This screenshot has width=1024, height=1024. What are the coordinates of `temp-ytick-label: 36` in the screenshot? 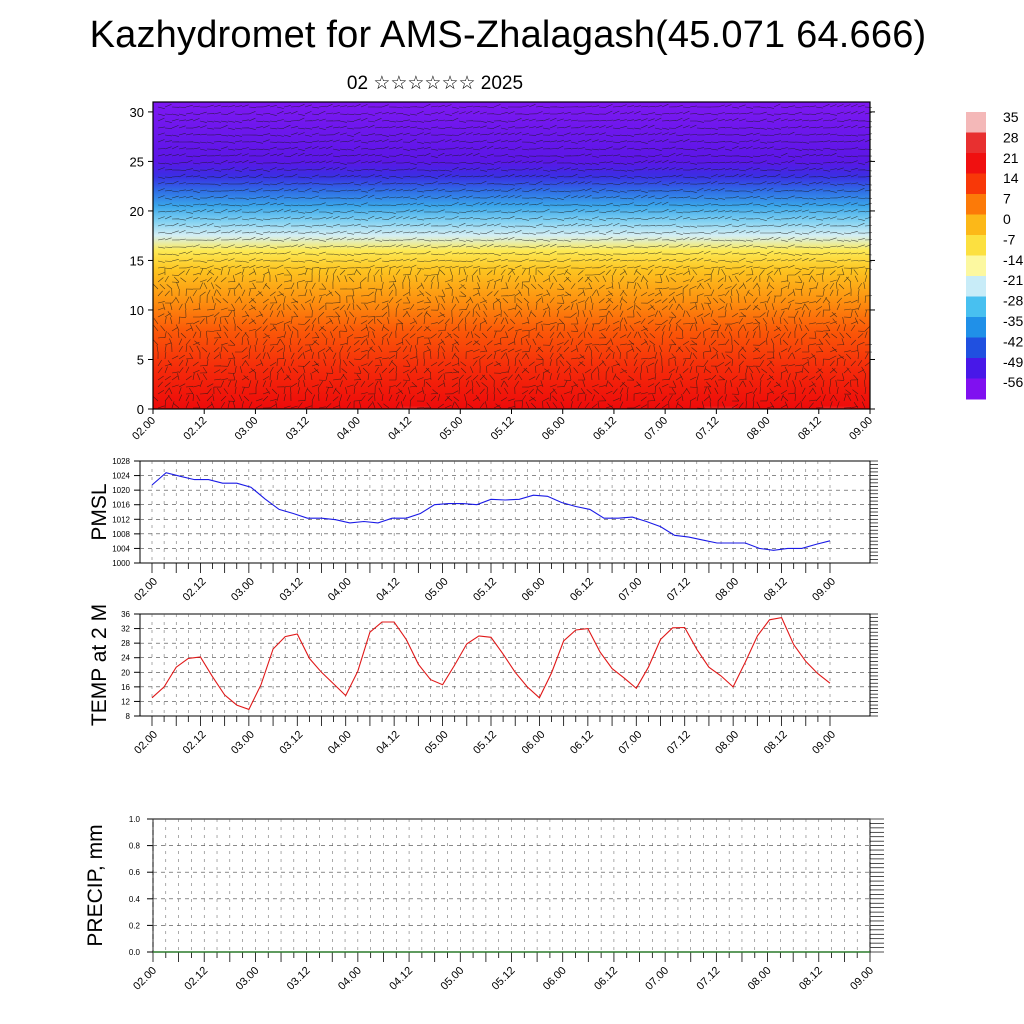 It's located at (125, 614).